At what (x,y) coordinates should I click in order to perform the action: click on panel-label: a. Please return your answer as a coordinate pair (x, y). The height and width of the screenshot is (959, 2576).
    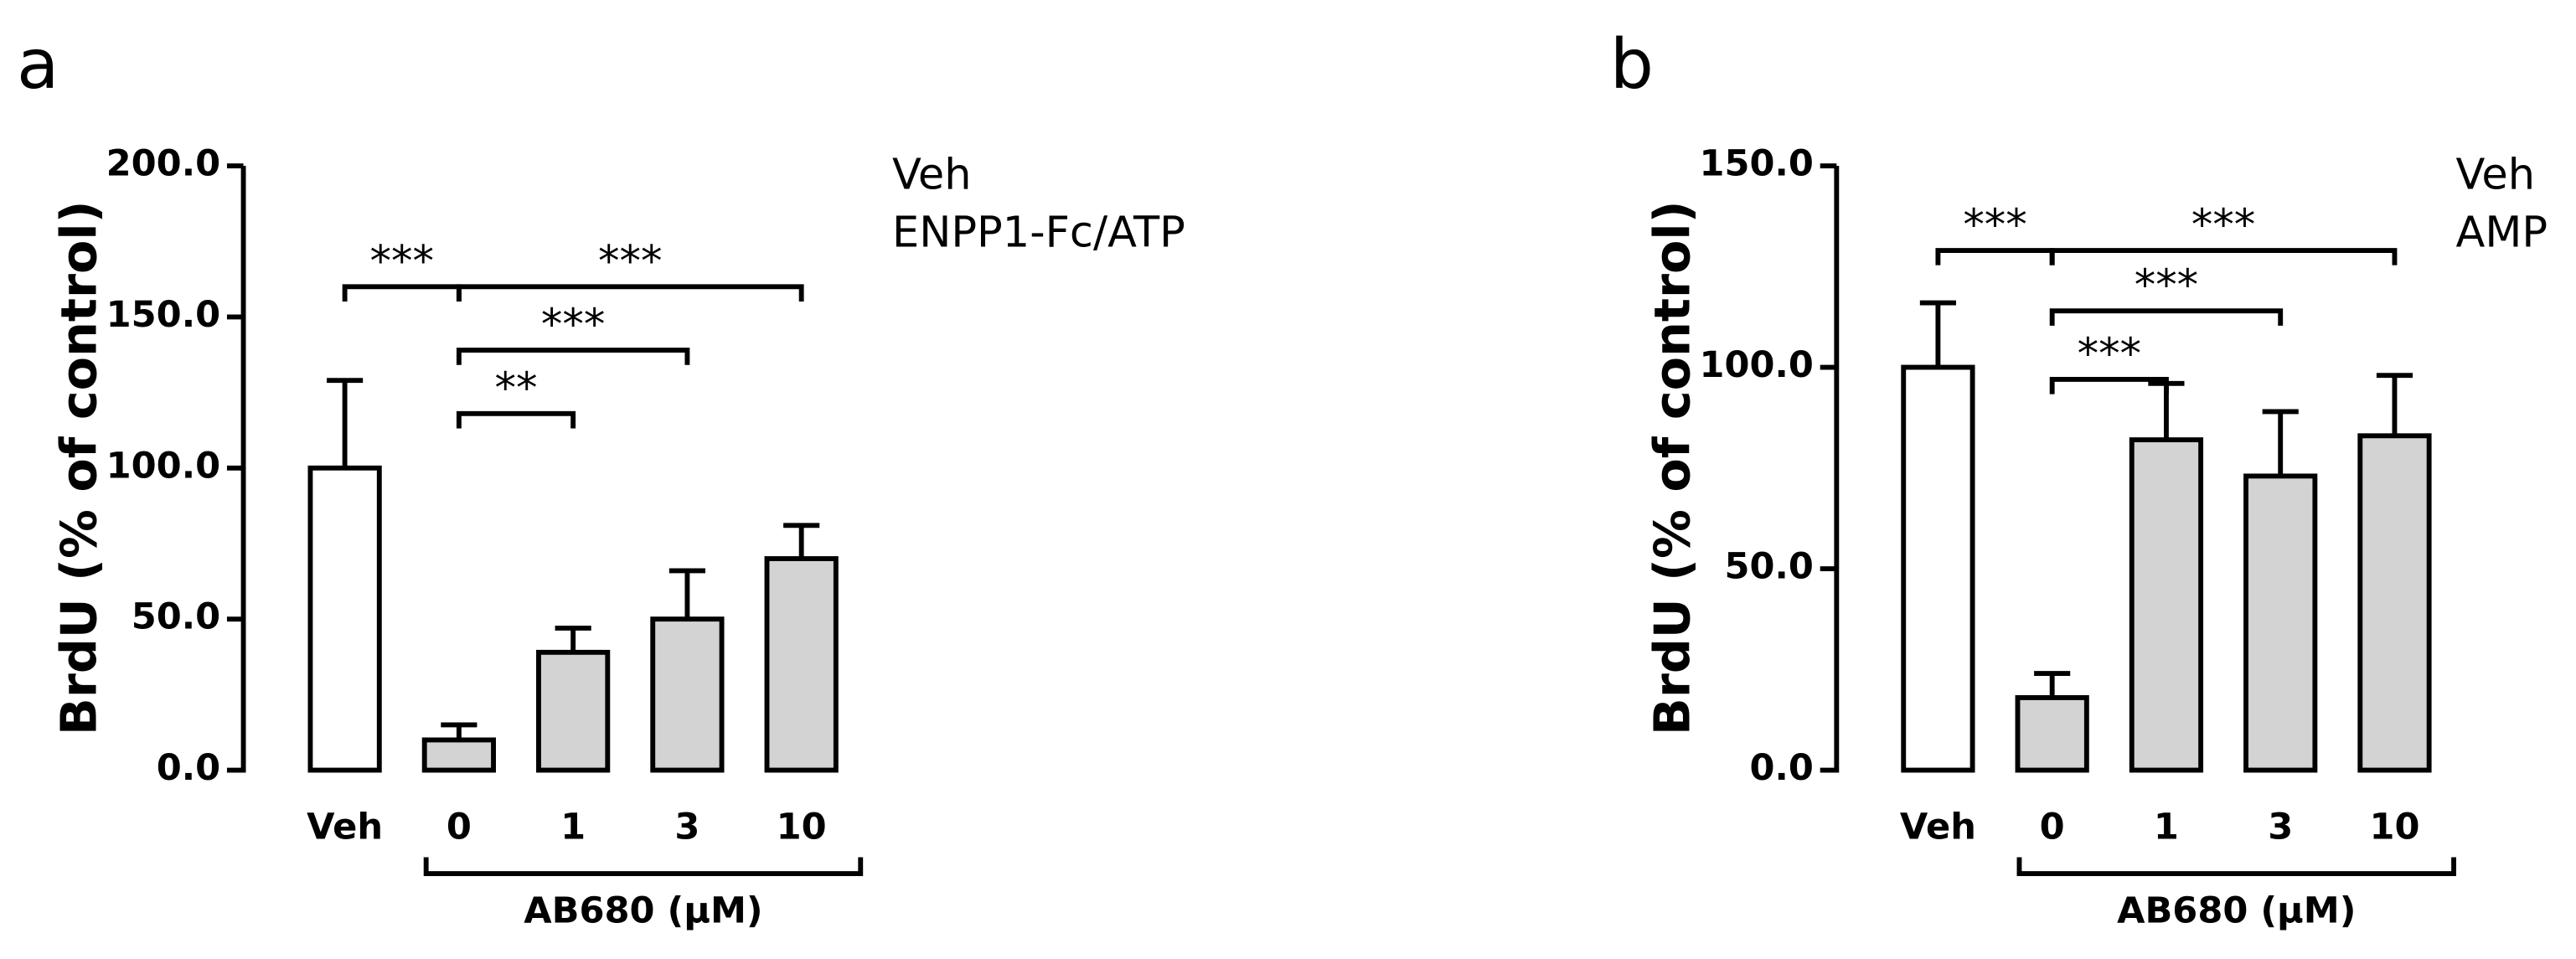
    Looking at the image, I should click on (38, 65).